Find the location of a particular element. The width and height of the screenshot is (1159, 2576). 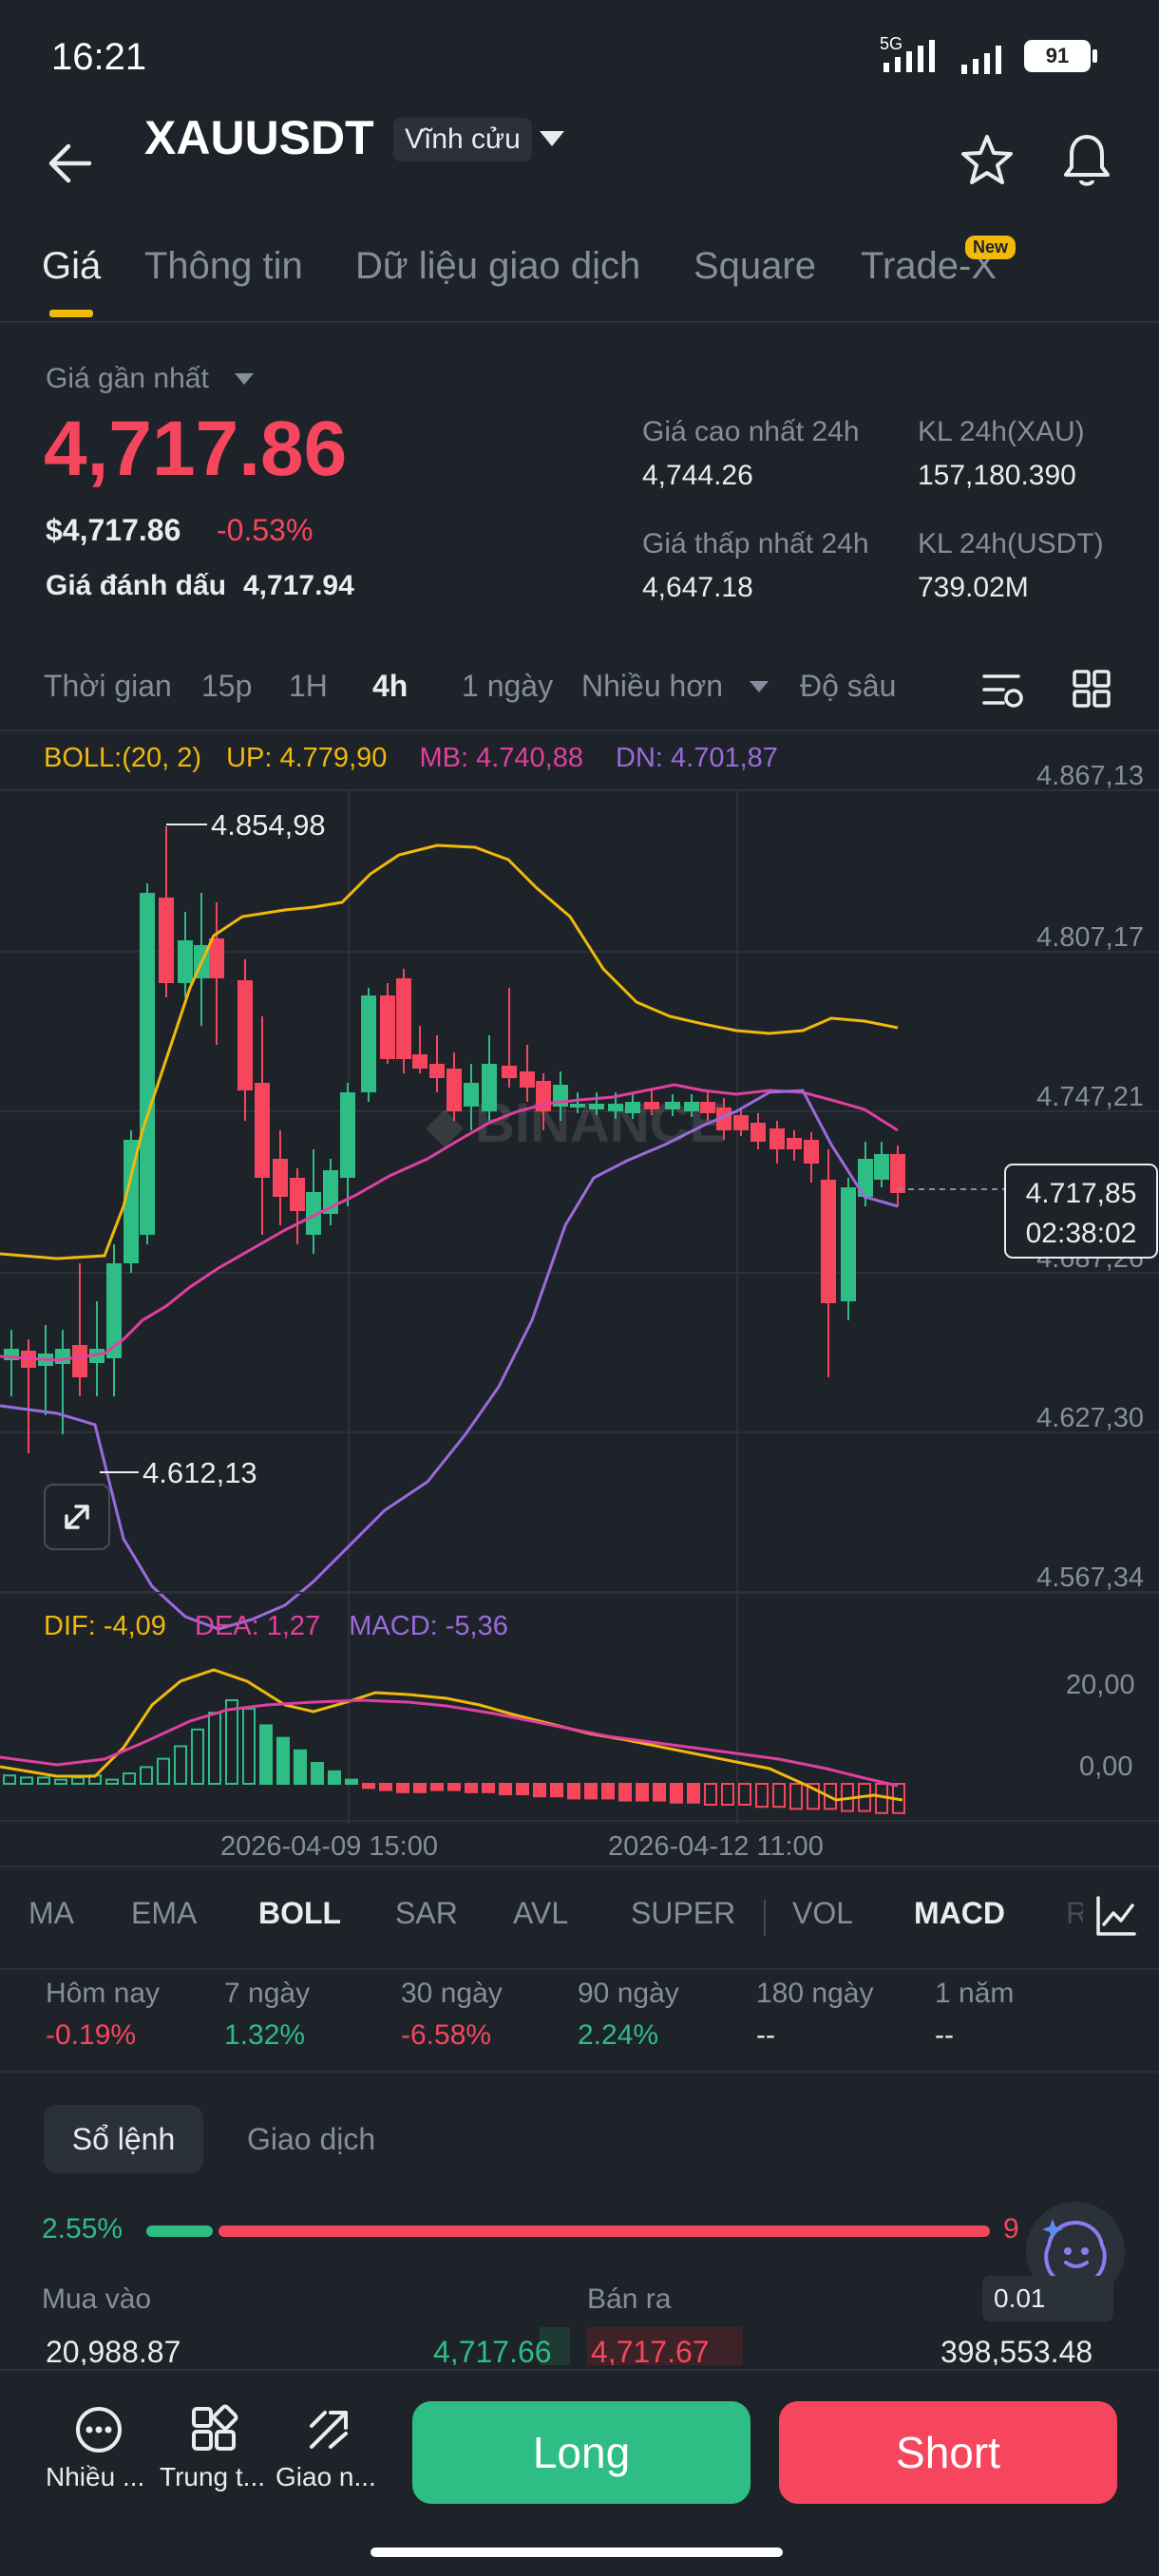

bell-icon is located at coordinates (1086, 160).